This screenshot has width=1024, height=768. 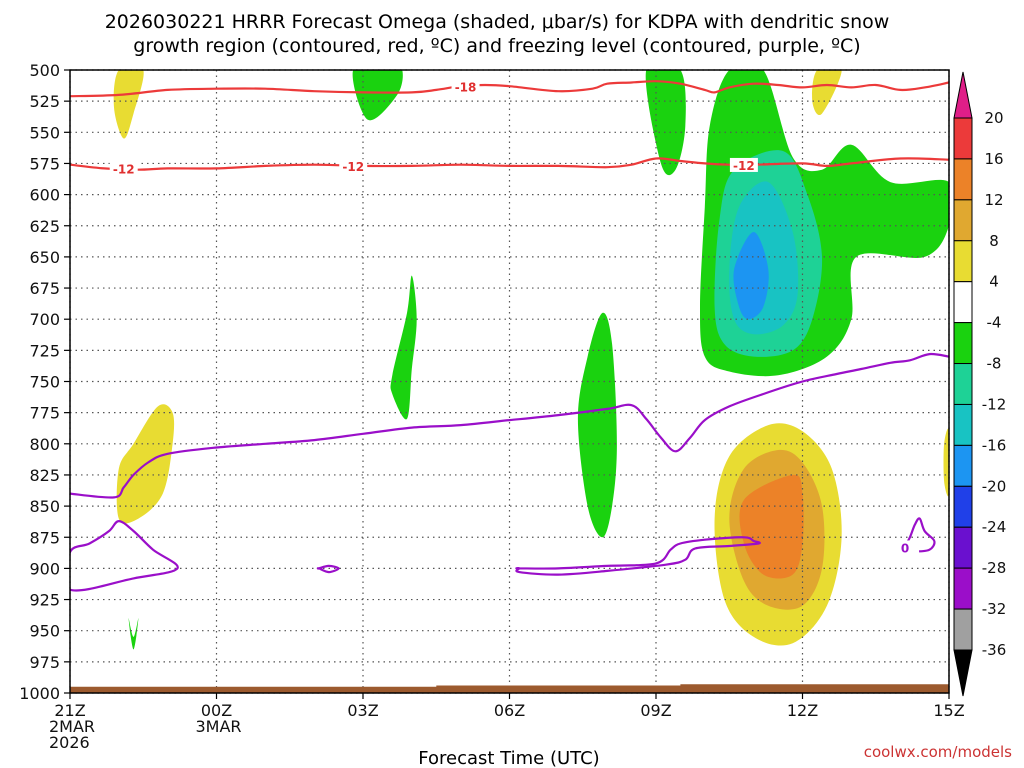 I want to click on colorbar-label-6: -8, so click(x=994, y=364).